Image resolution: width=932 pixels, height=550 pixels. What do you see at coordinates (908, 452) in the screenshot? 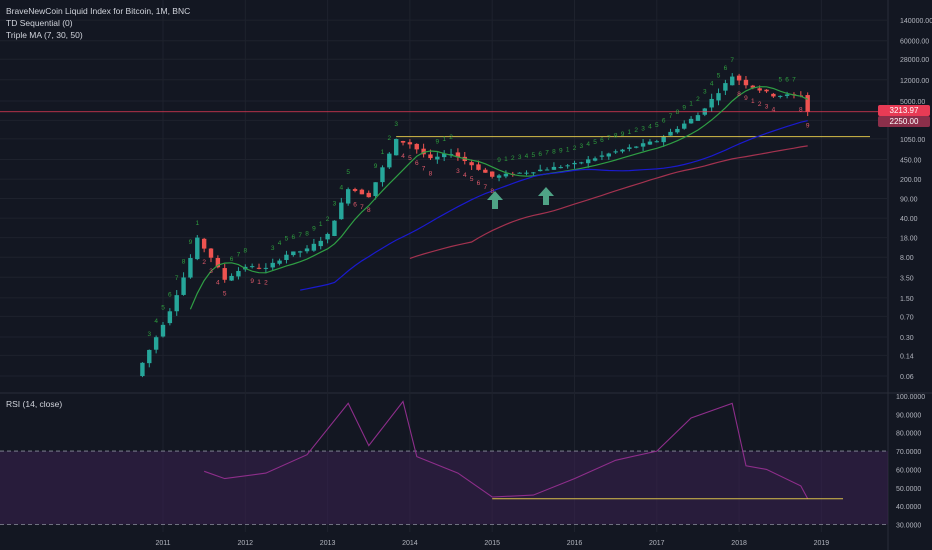
I see `rsi-y-tick-label: 70.0000` at bounding box center [908, 452].